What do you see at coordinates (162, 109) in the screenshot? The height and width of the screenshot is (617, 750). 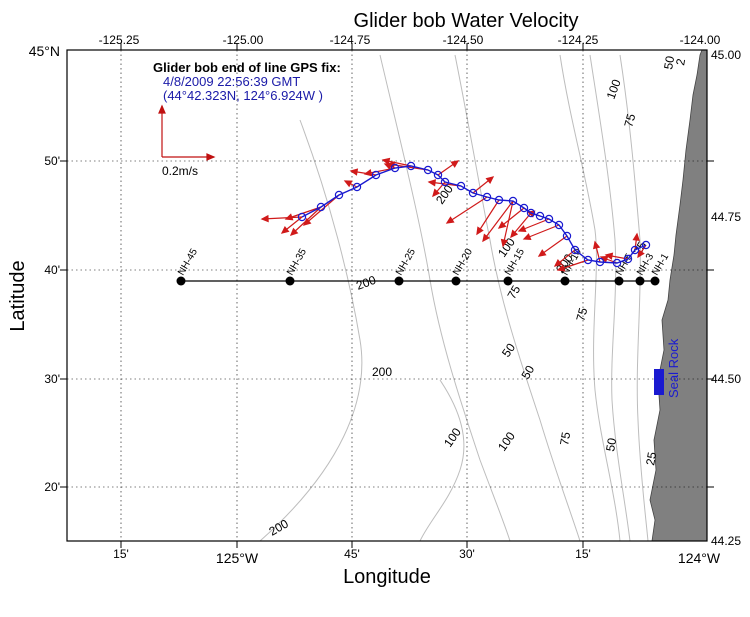 I see `scale-arrowhead-north` at bounding box center [162, 109].